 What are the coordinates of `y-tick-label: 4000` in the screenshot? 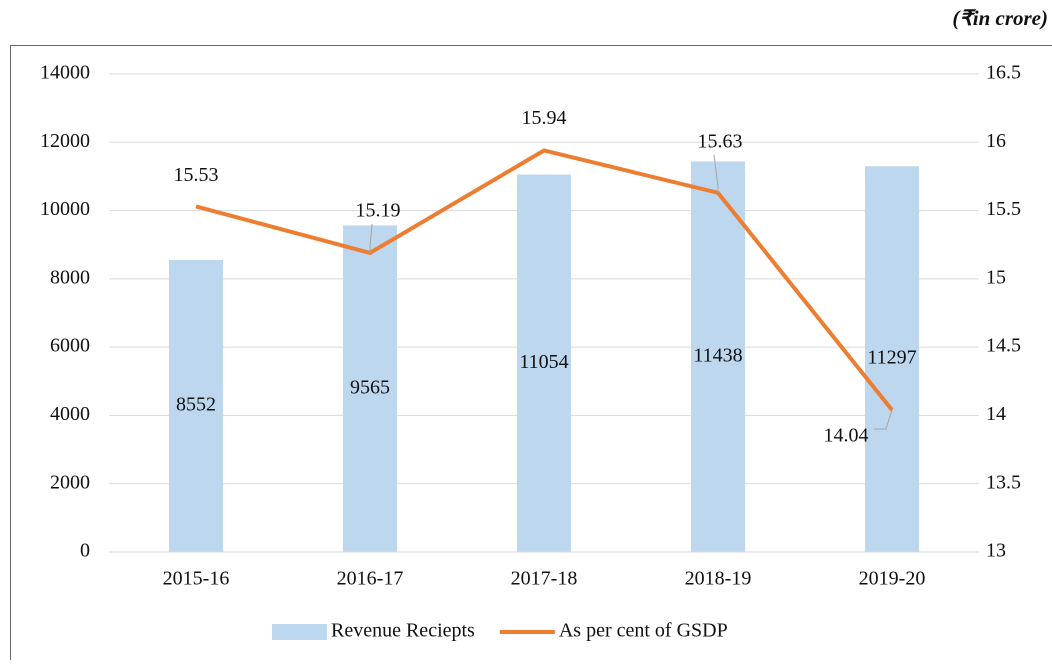 It's located at (70, 414).